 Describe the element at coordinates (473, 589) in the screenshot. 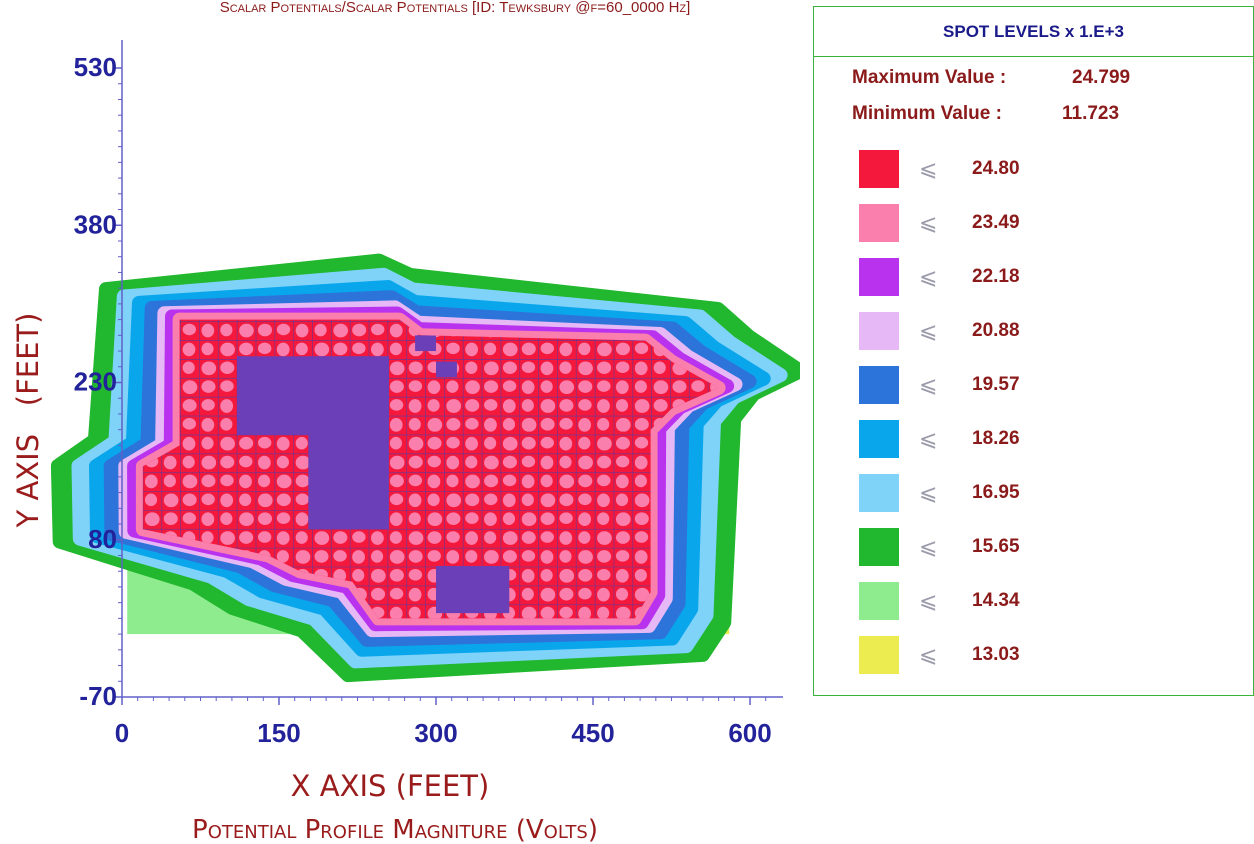

I see `dense-mesh-block` at that location.